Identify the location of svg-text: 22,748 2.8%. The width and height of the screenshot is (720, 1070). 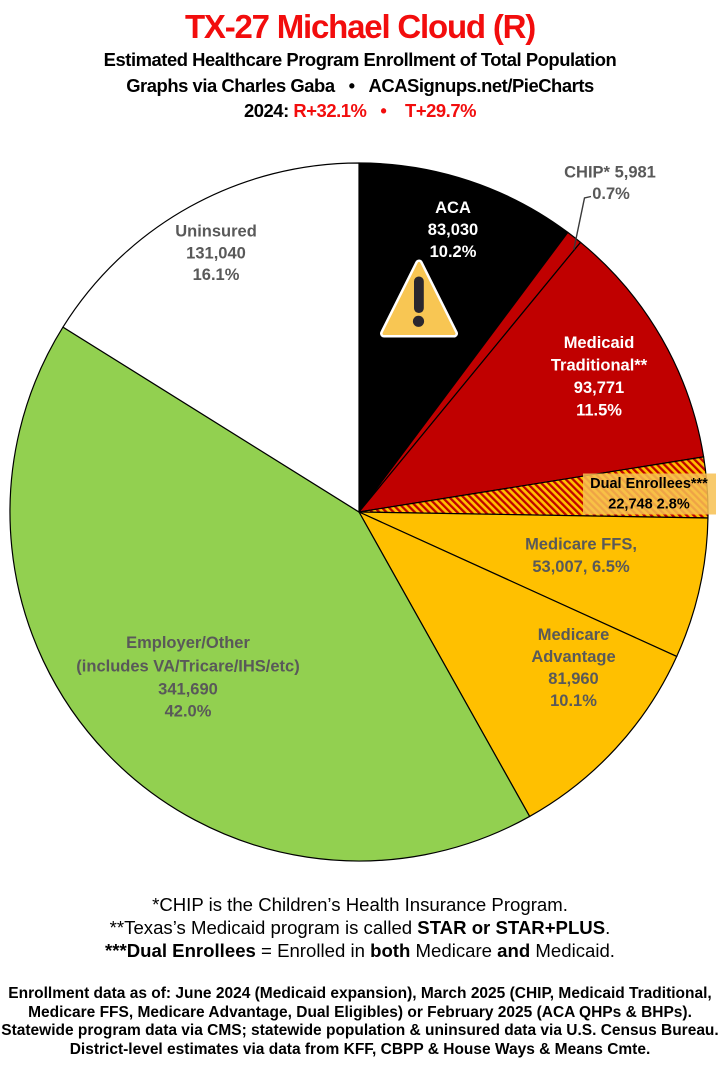
(649, 505).